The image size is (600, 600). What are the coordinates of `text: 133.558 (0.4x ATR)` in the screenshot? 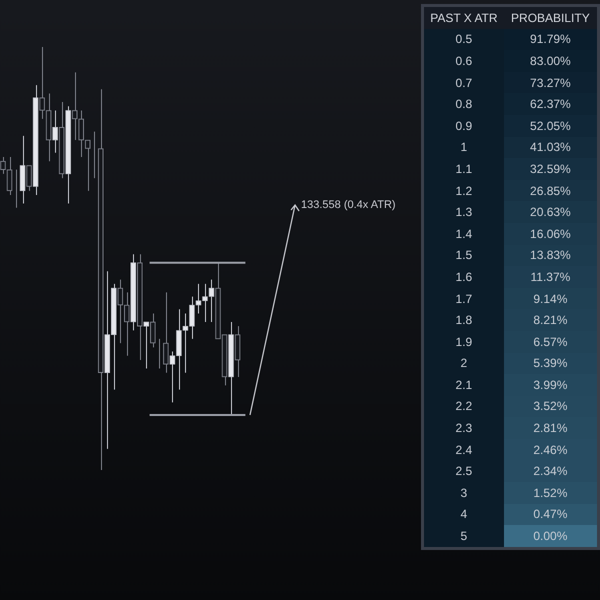 It's located at (348, 205).